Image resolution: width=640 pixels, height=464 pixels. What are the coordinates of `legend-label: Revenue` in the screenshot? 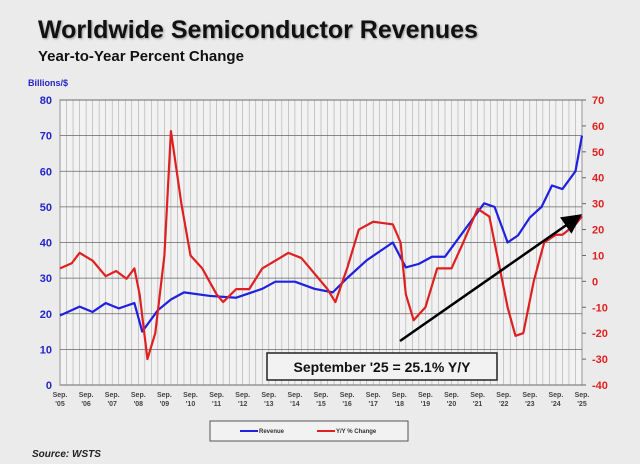 It's located at (272, 432).